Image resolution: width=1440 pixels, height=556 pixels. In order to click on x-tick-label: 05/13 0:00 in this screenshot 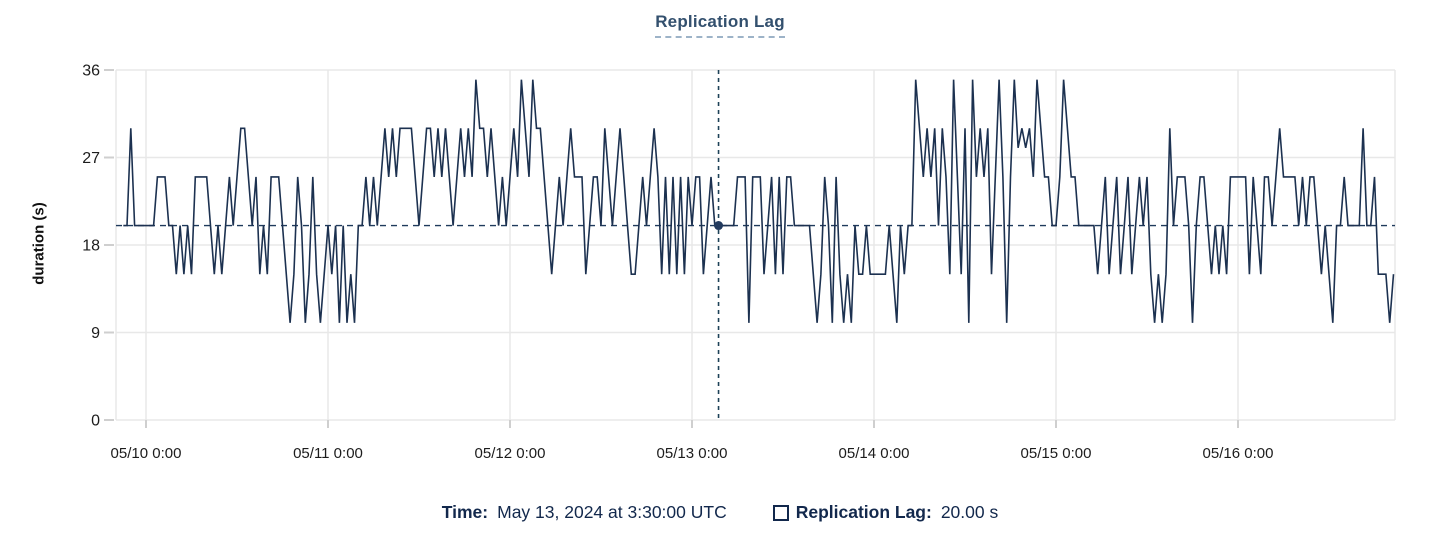, I will do `click(692, 453)`.